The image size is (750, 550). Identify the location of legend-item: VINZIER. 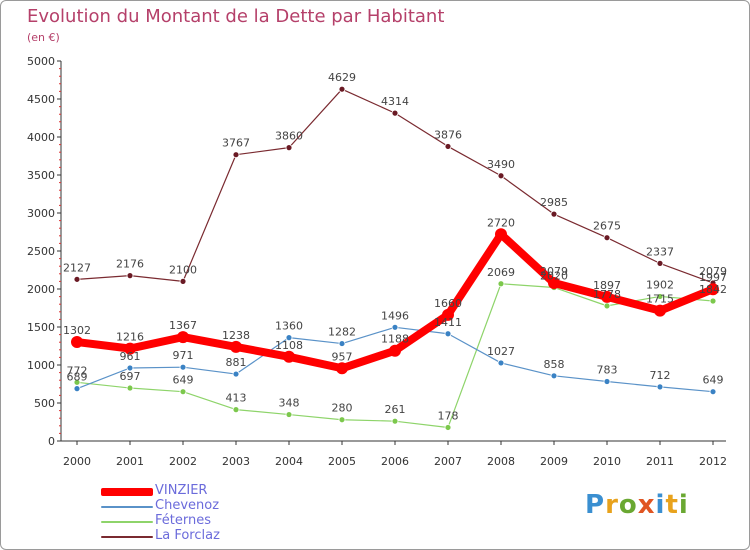
(201, 491).